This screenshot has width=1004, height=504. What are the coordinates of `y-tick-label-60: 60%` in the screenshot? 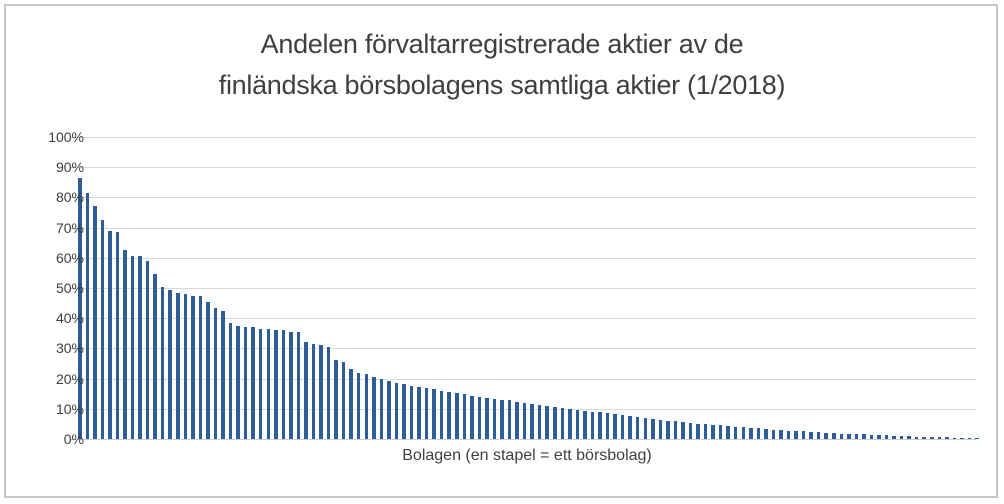 It's located at (69, 257).